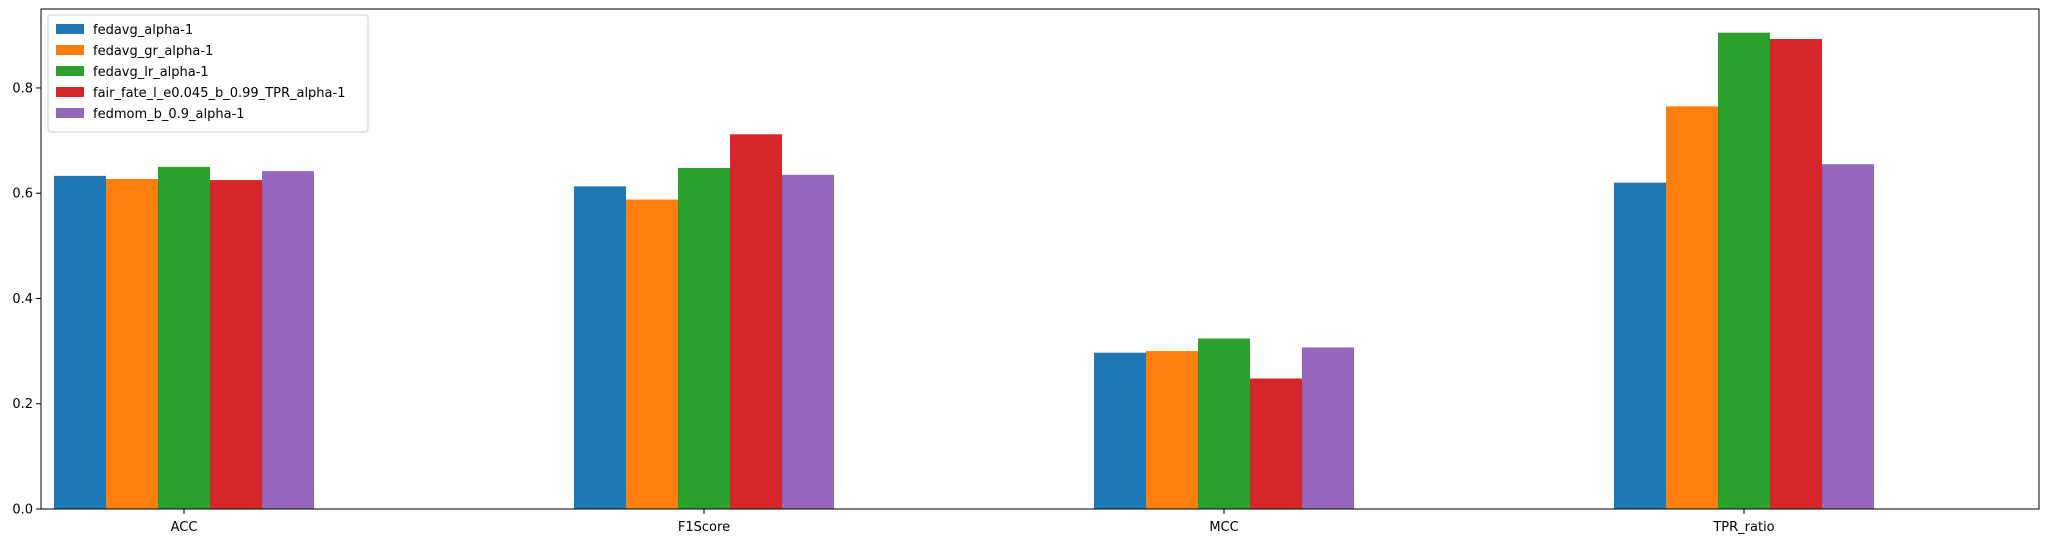  What do you see at coordinates (151, 72) in the screenshot?
I see `legend-label: fedavg_lr_alpha-1` at bounding box center [151, 72].